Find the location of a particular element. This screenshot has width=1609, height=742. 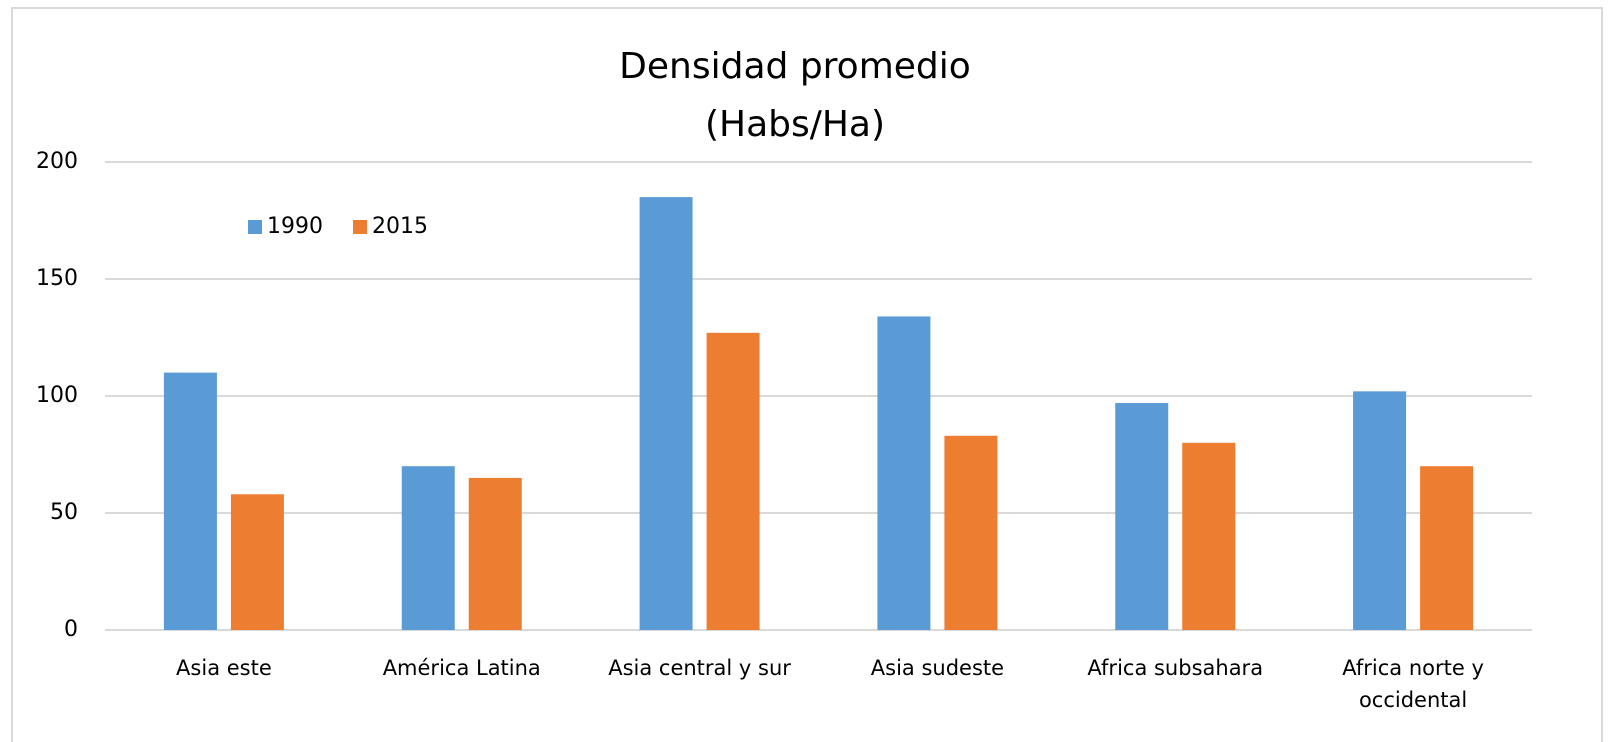

chart-title: (Habs/Ha) is located at coordinates (795, 124).